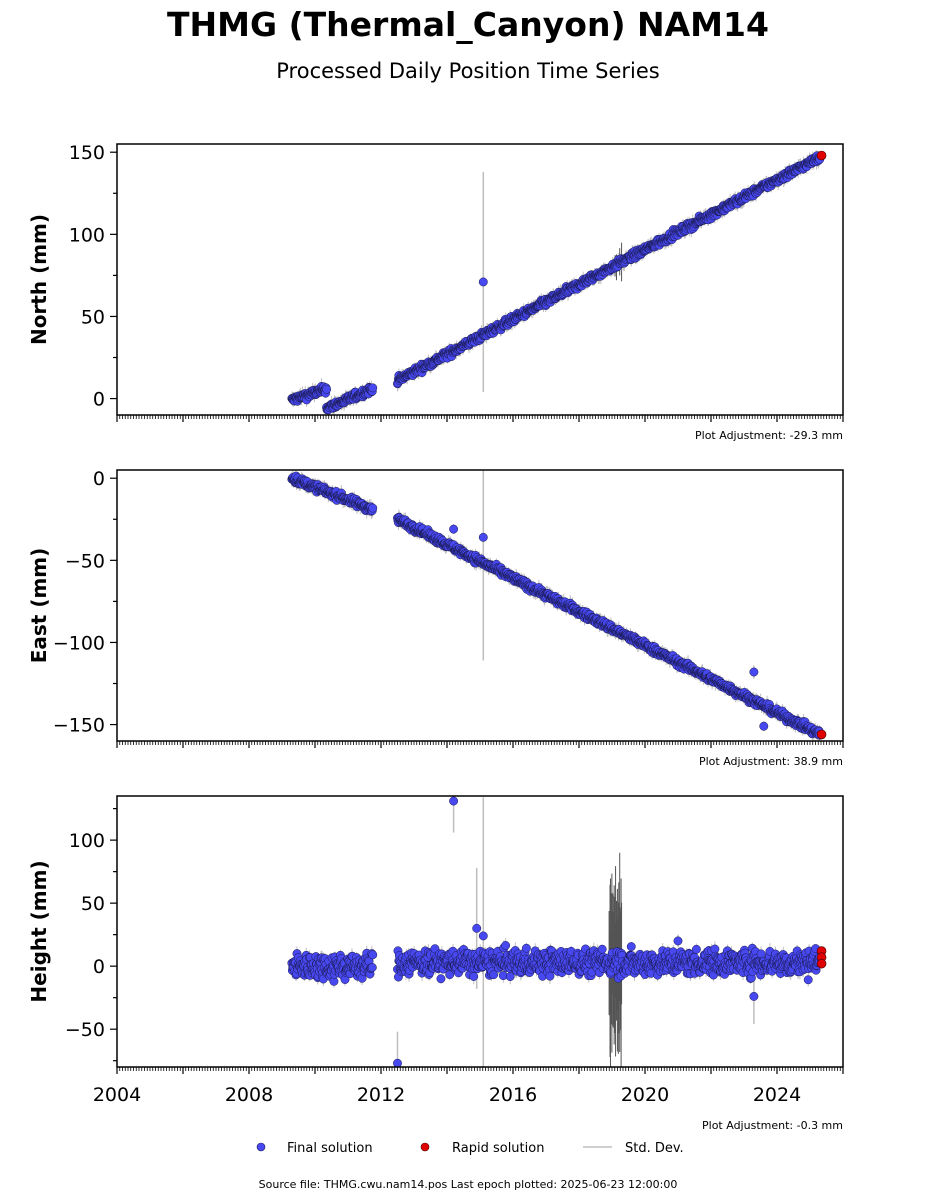 The height and width of the screenshot is (1200, 937). Describe the element at coordinates (85, 561) in the screenshot. I see `y-tick-label: −50` at that location.